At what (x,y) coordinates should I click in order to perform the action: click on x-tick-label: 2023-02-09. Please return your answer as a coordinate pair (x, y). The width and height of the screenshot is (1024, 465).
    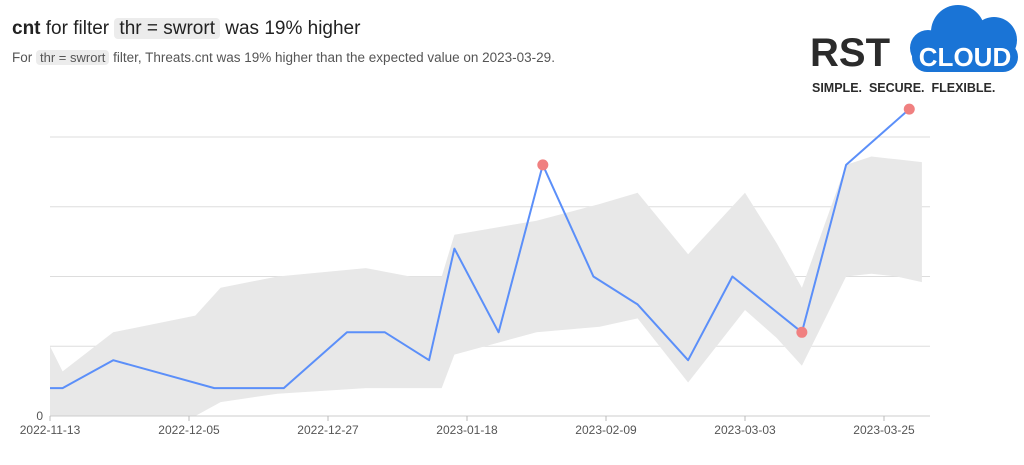
    Looking at the image, I should click on (606, 430).